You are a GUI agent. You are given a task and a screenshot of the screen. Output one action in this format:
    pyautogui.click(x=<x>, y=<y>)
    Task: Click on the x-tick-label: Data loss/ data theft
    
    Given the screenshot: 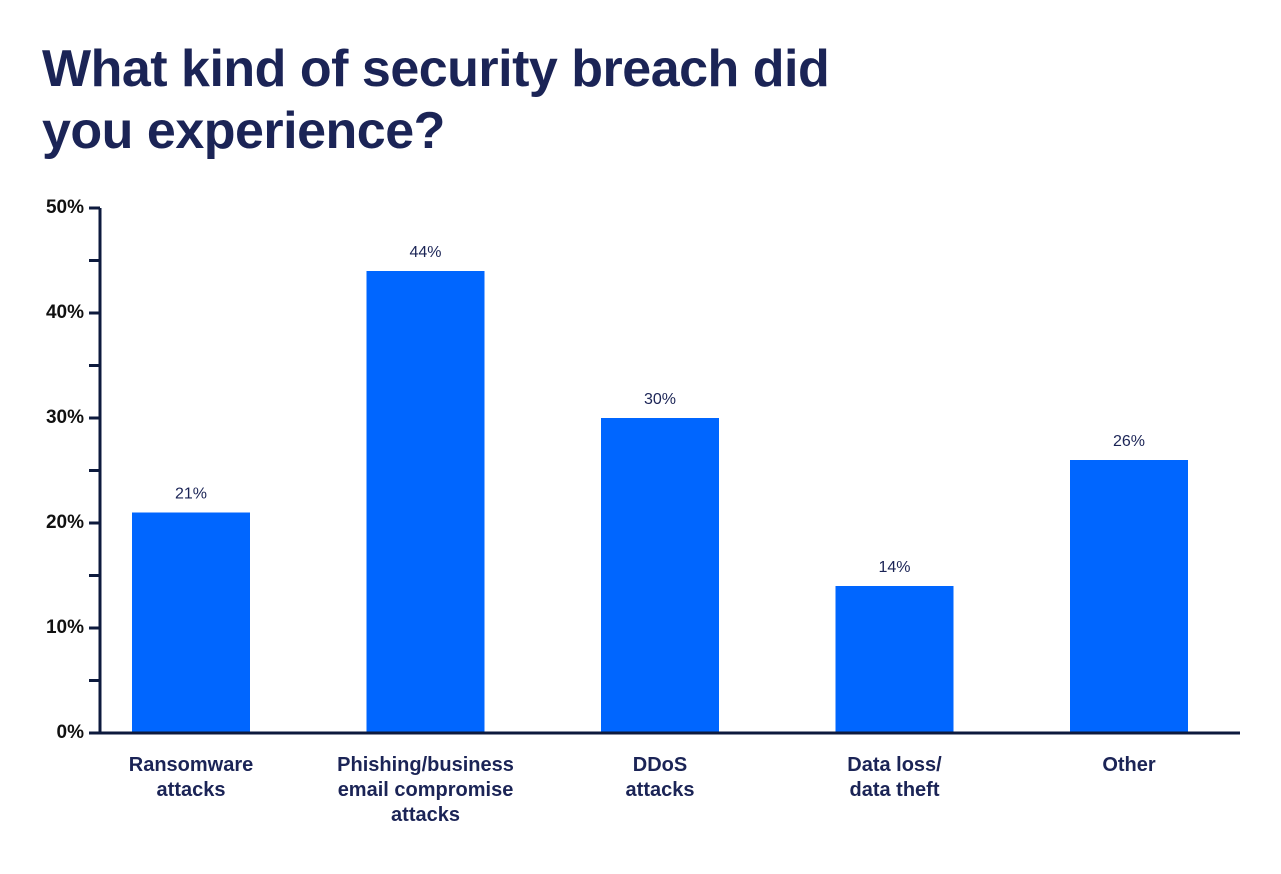 What is the action you would take?
    pyautogui.click(x=894, y=777)
    